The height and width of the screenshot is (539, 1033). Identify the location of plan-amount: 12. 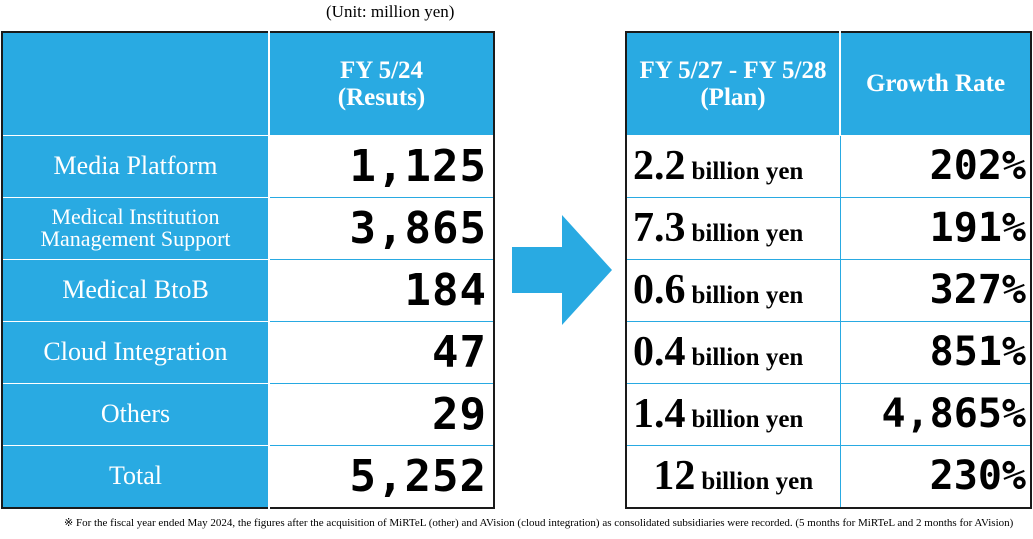
(674, 476).